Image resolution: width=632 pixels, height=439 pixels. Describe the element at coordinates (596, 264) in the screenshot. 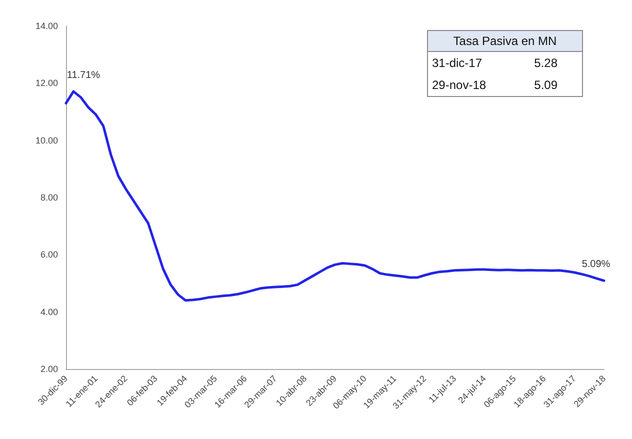

I see `data-label: 5.09%` at that location.